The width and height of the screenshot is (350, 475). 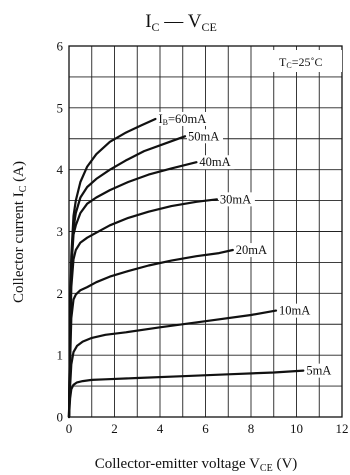 What do you see at coordinates (60, 231) in the screenshot?
I see `y-tick-label: 3` at bounding box center [60, 231].